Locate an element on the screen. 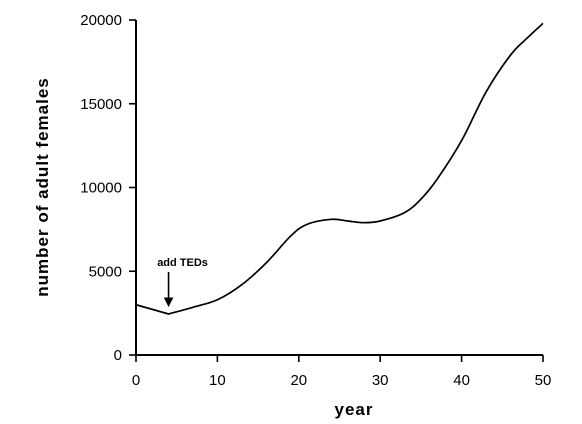  y-tick-label: 20000 is located at coordinates (101, 20).